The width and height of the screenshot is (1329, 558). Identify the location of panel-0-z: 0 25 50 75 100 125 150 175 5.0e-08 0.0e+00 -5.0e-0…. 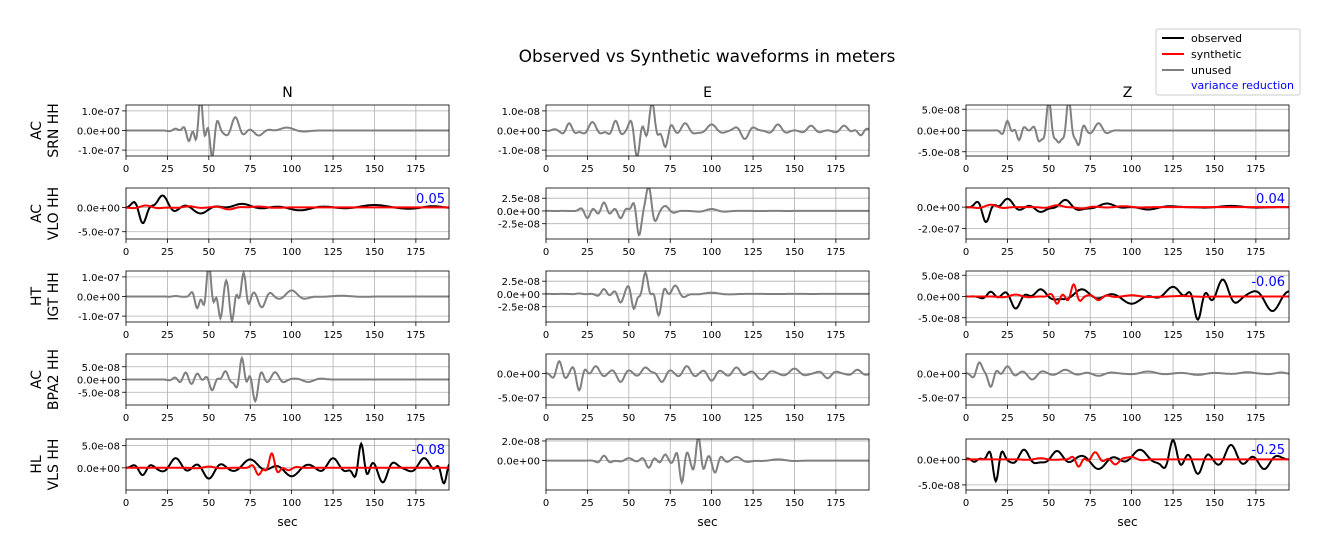
(1103, 139).